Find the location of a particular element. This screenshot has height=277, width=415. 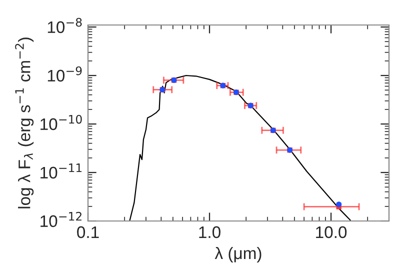

x-tick-label: 1.0 is located at coordinates (209, 232).